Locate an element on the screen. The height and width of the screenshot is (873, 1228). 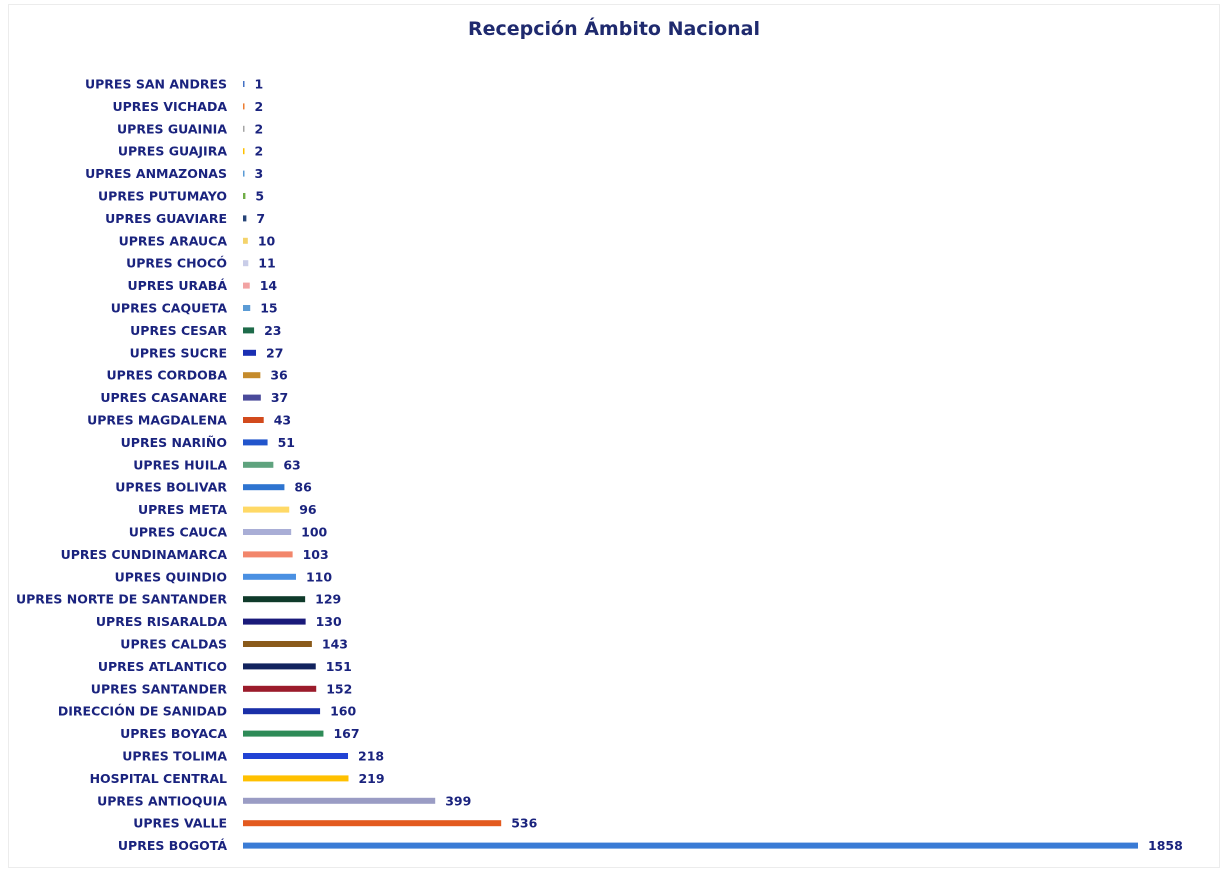
category-label: UPRES CALDAS is located at coordinates (173, 644).